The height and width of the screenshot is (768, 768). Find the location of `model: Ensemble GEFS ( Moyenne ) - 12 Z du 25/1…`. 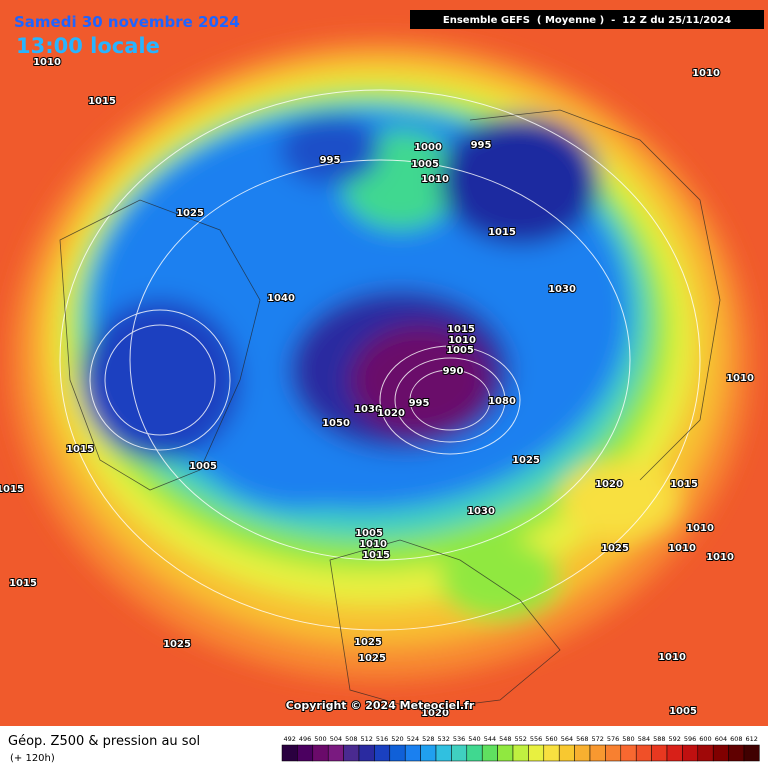

model: Ensemble GEFS ( Moyenne ) - 12 Z du 25/1… is located at coordinates (587, 20).